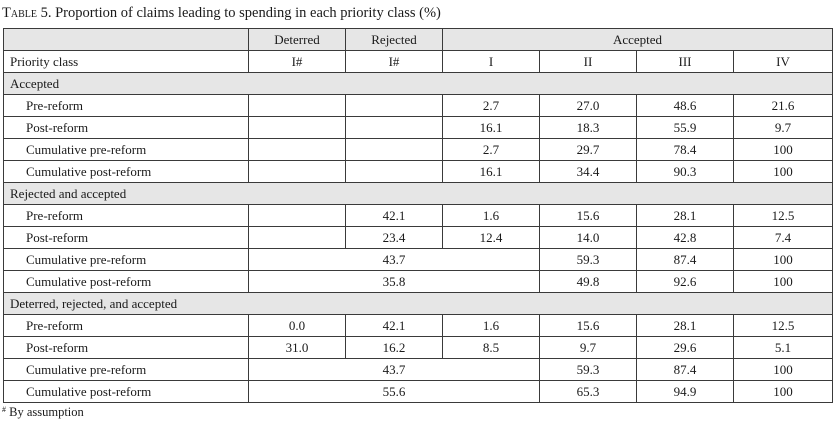  Describe the element at coordinates (685, 105) in the screenshot. I see `cell-class-iii: 48.6` at that location.